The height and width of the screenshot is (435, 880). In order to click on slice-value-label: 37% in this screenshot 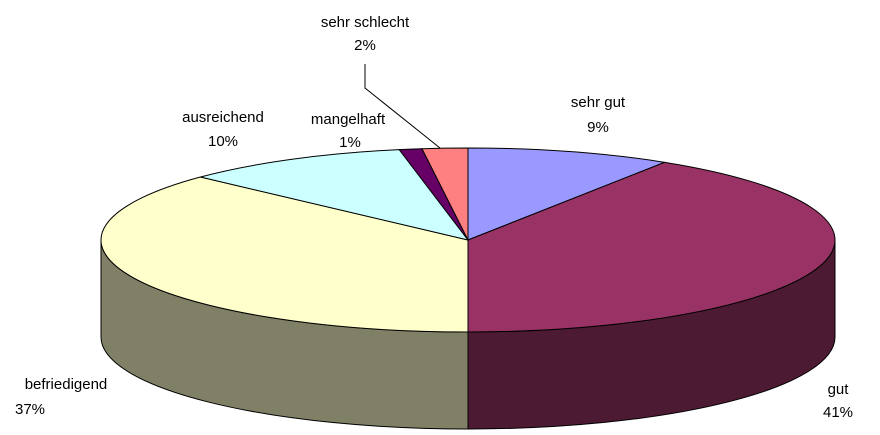, I will do `click(30, 409)`.